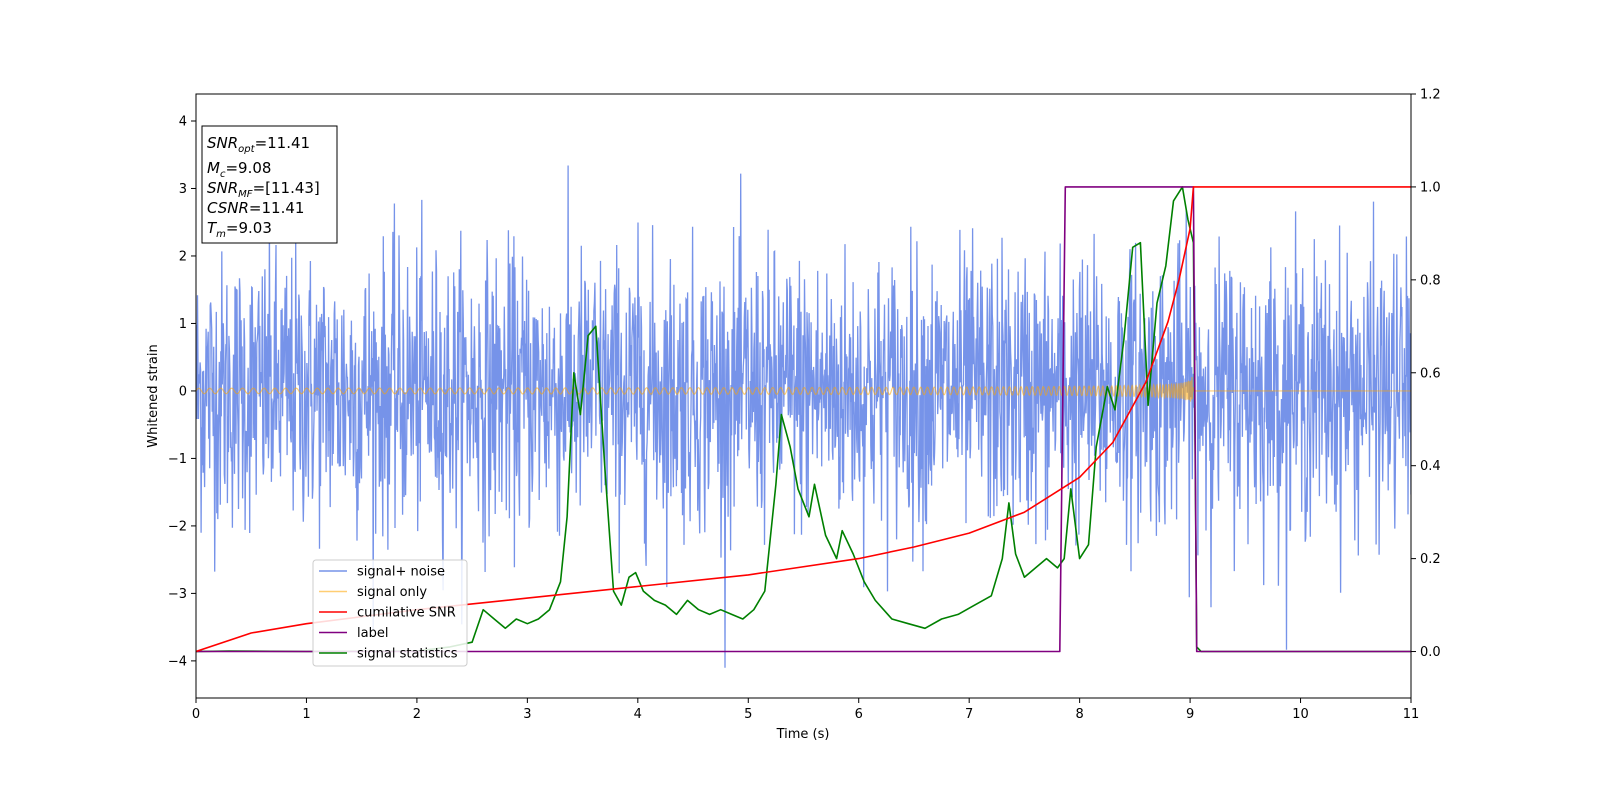 The width and height of the screenshot is (1600, 800). I want to click on y-left-tick-label: −1, so click(177, 459).